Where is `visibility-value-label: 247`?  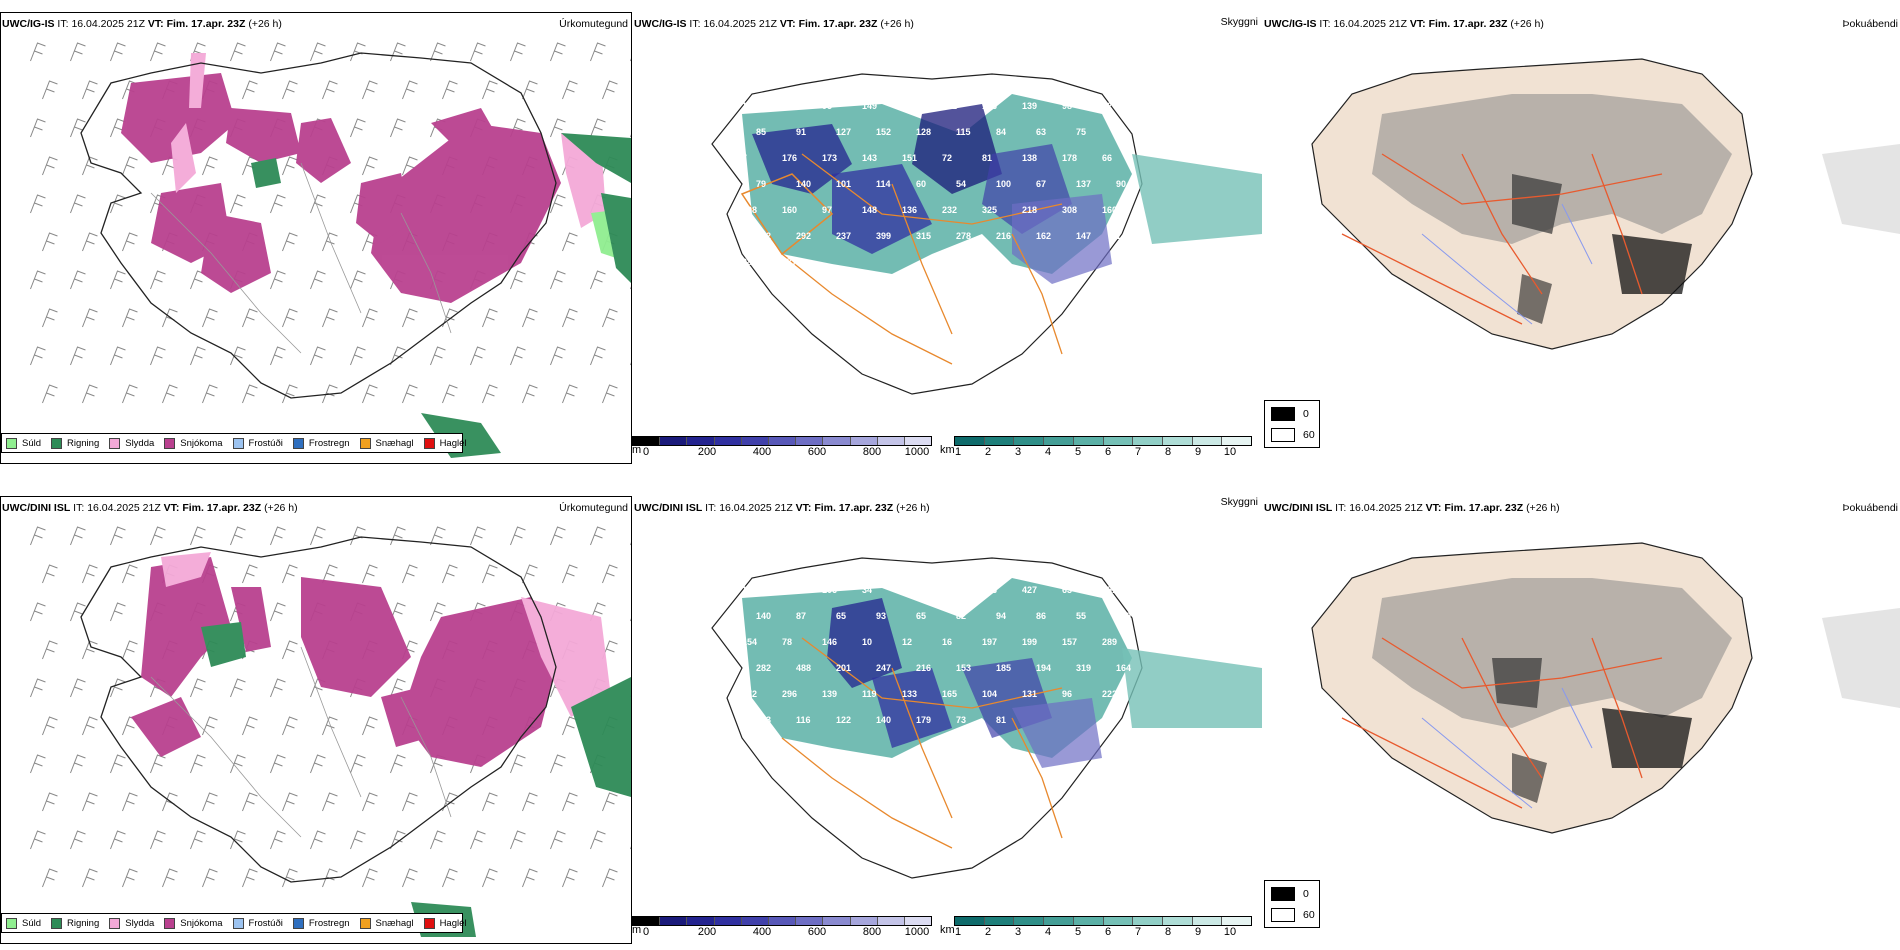 visibility-value-label: 247 is located at coordinates (883, 668).